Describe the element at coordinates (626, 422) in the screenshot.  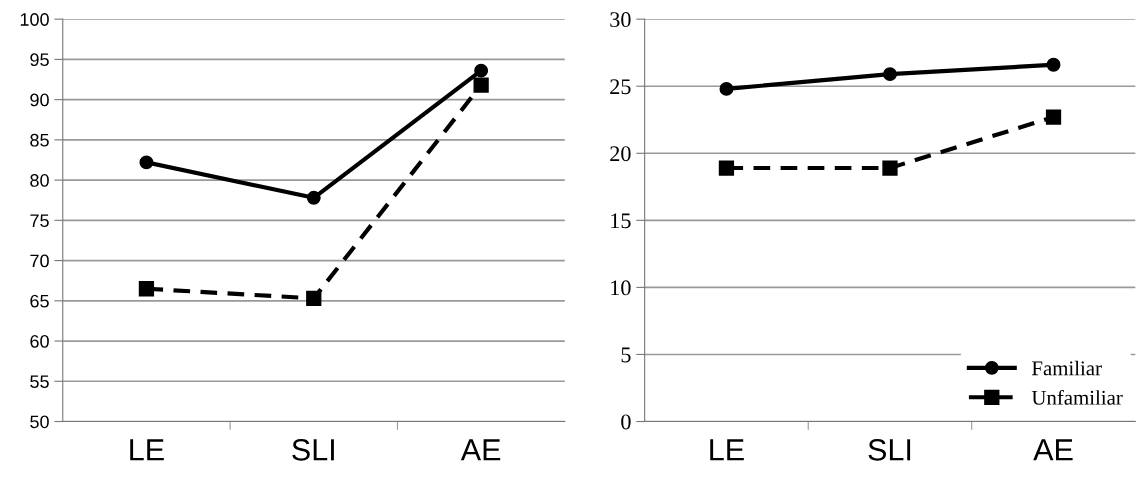
I see `y-tick-label: 0` at that location.